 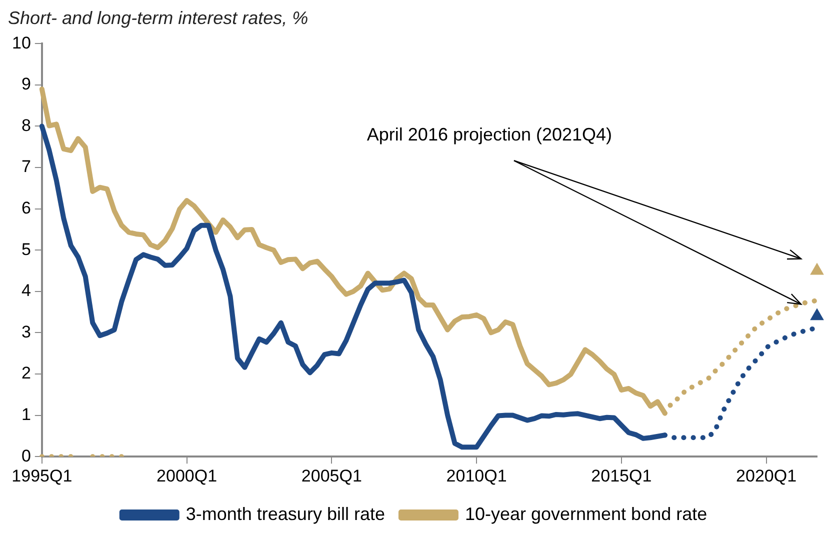 What do you see at coordinates (621, 476) in the screenshot?
I see `x-tick-label: 2015Q1` at bounding box center [621, 476].